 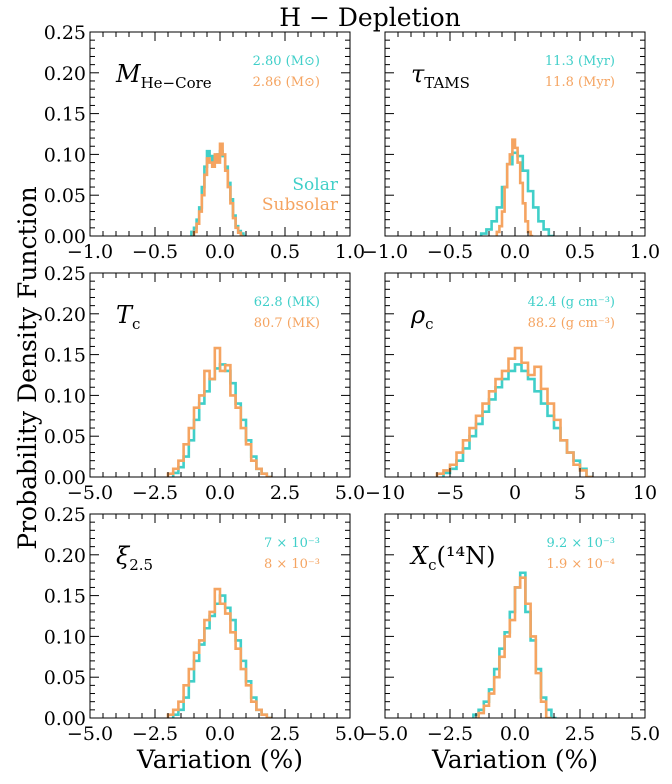 What do you see at coordinates (571, 323) in the screenshot?
I see `annotation-subsolar: 88.2 (g cm⁻³)` at bounding box center [571, 323].